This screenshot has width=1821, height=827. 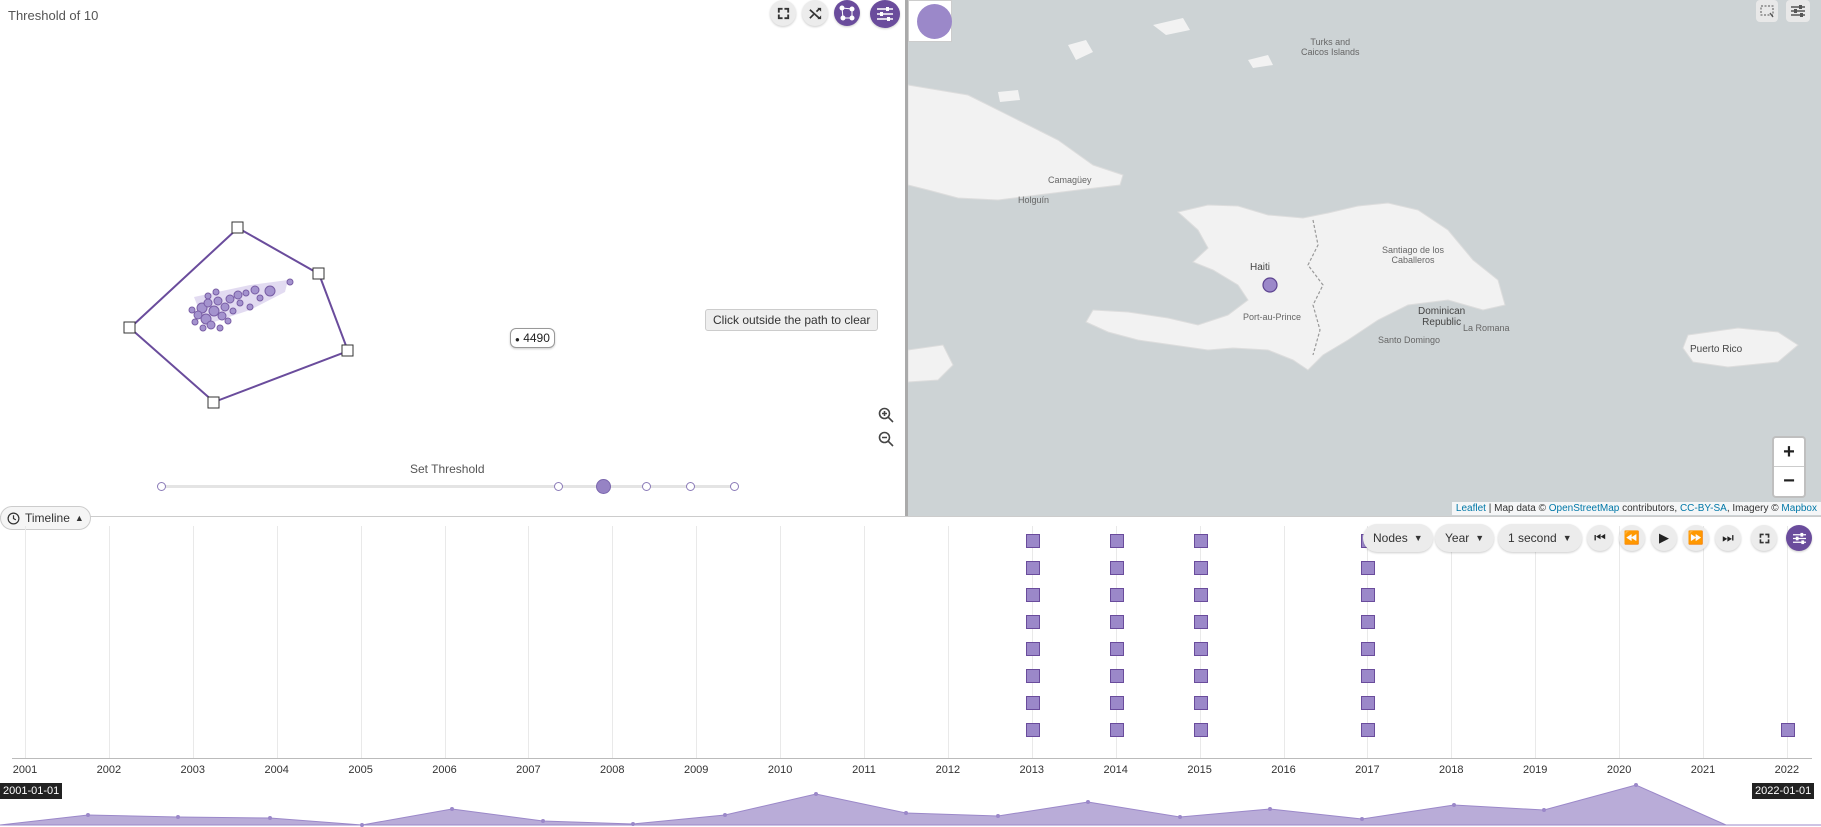 I want to click on map-label-puerto-rico: Puerto Rico, so click(x=1716, y=349).